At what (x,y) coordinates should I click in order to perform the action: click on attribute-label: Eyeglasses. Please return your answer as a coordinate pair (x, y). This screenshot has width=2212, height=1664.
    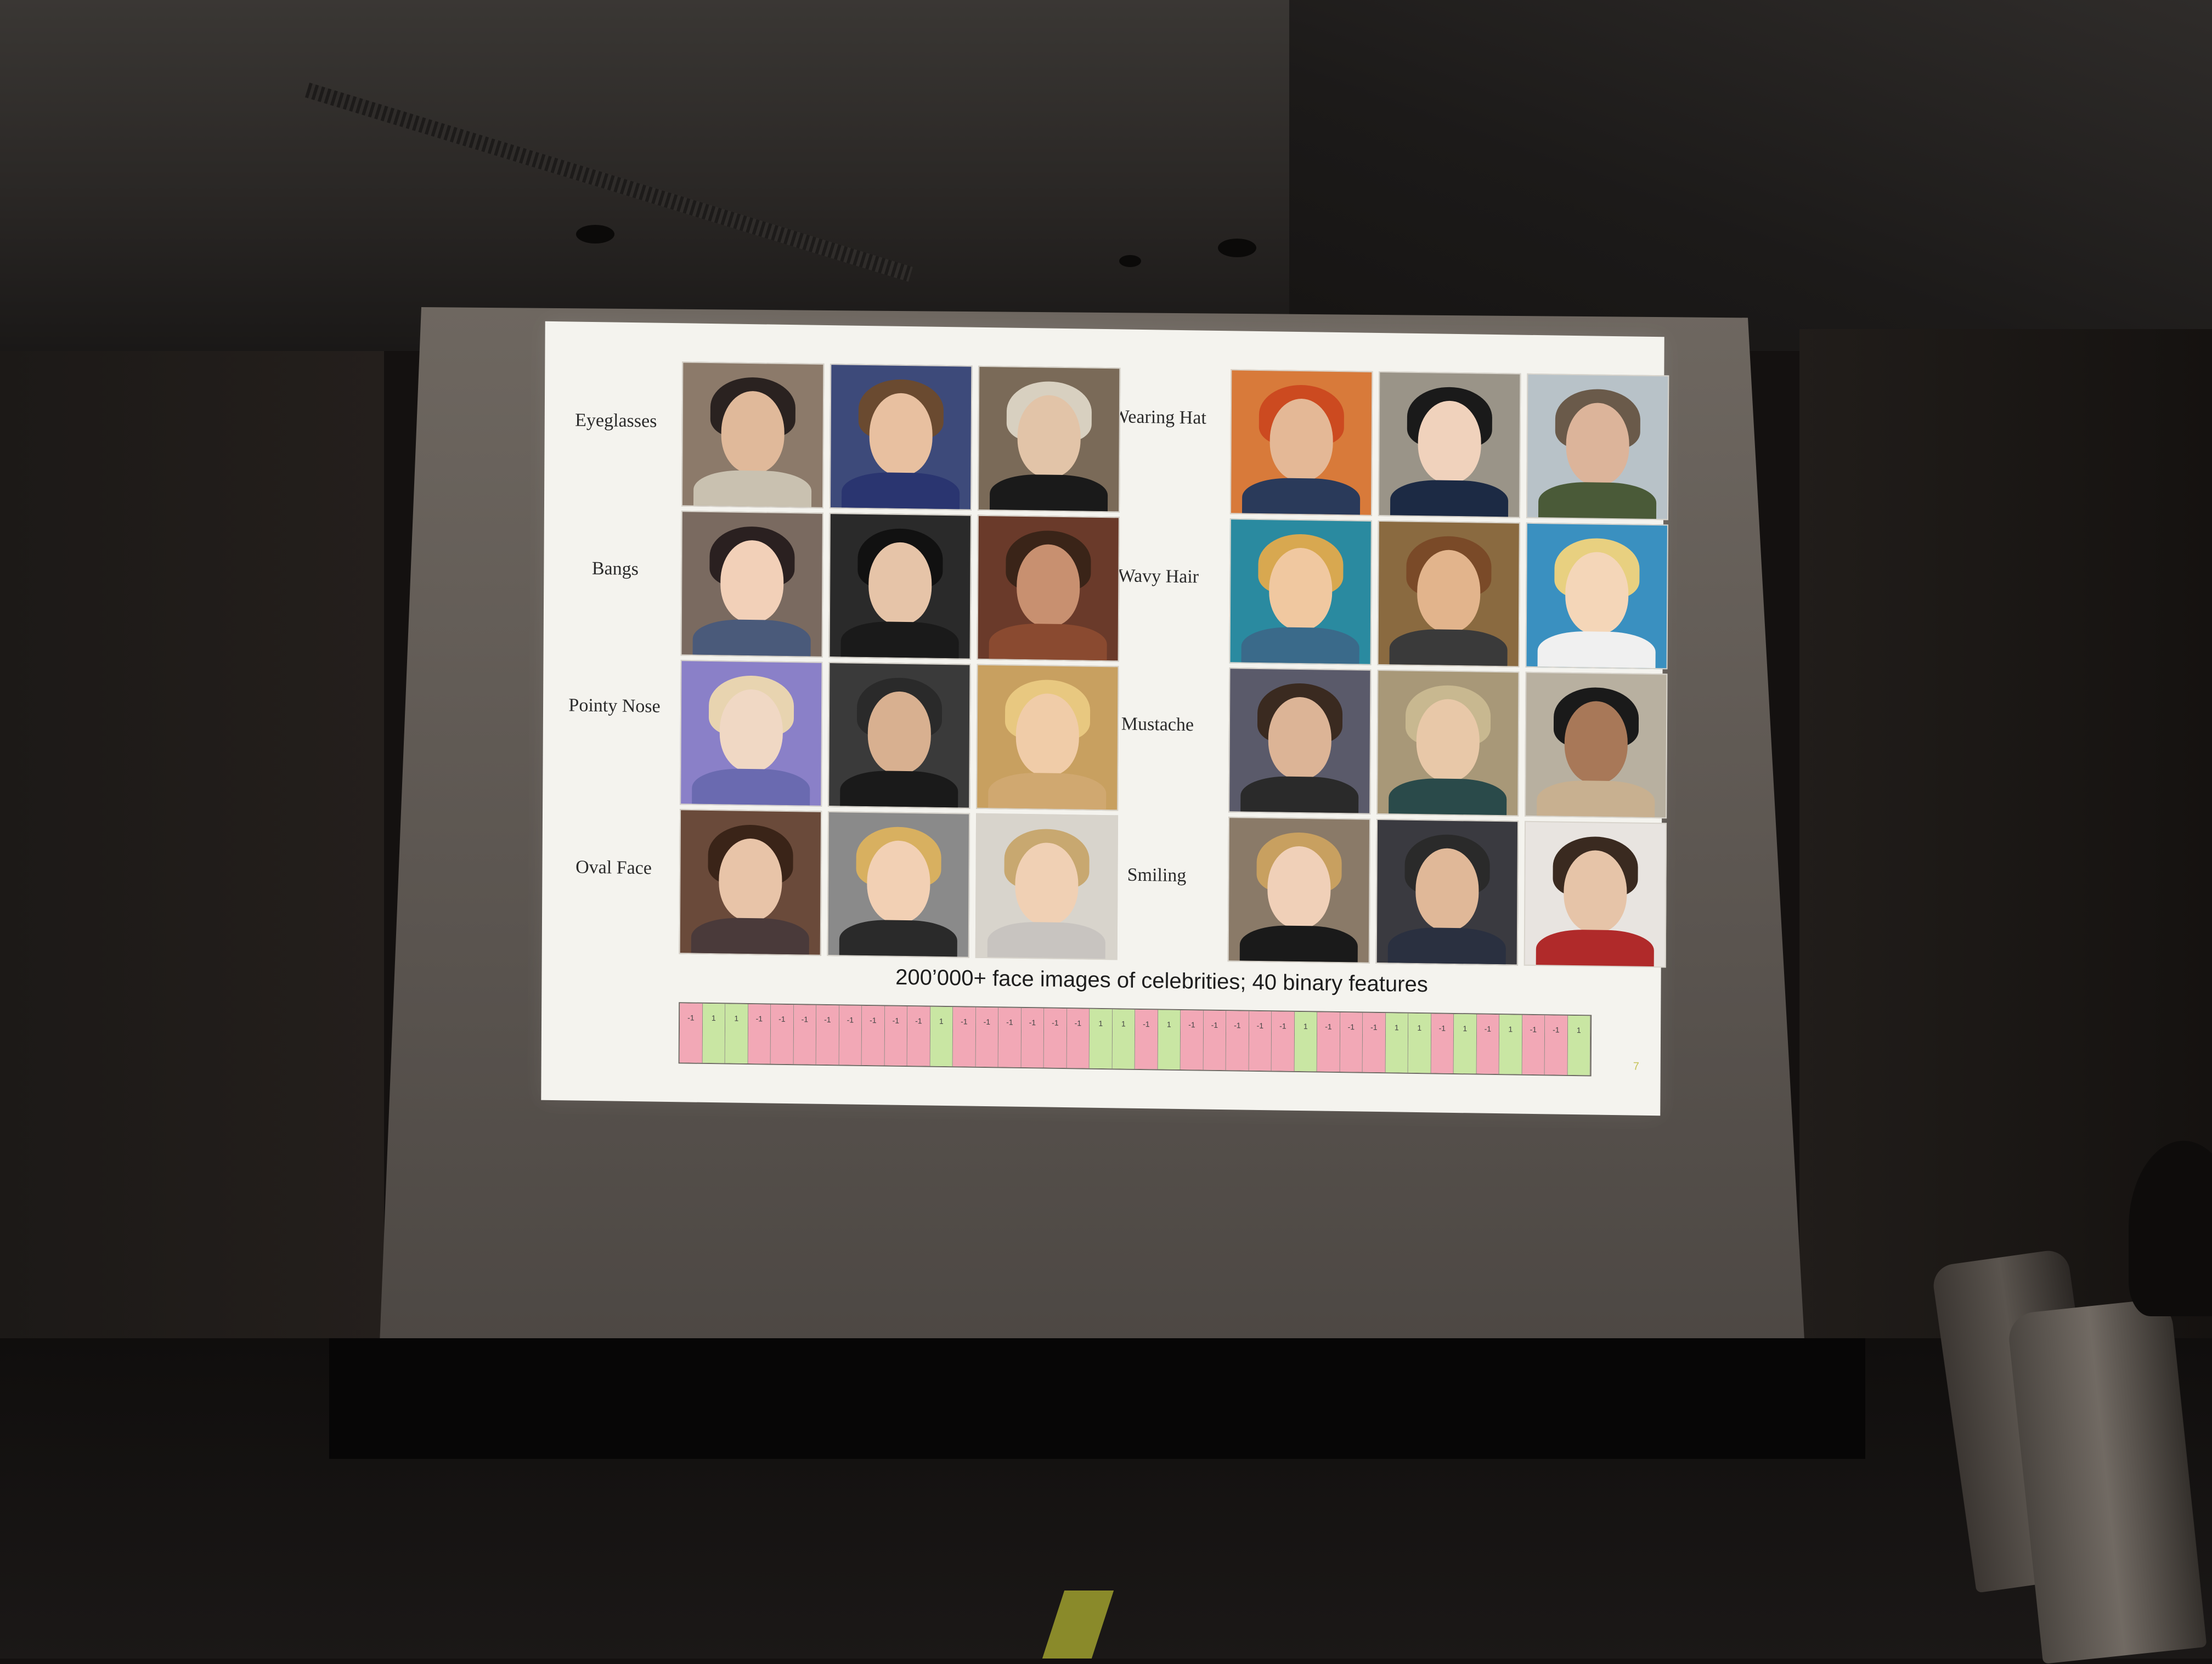
    Looking at the image, I should click on (616, 421).